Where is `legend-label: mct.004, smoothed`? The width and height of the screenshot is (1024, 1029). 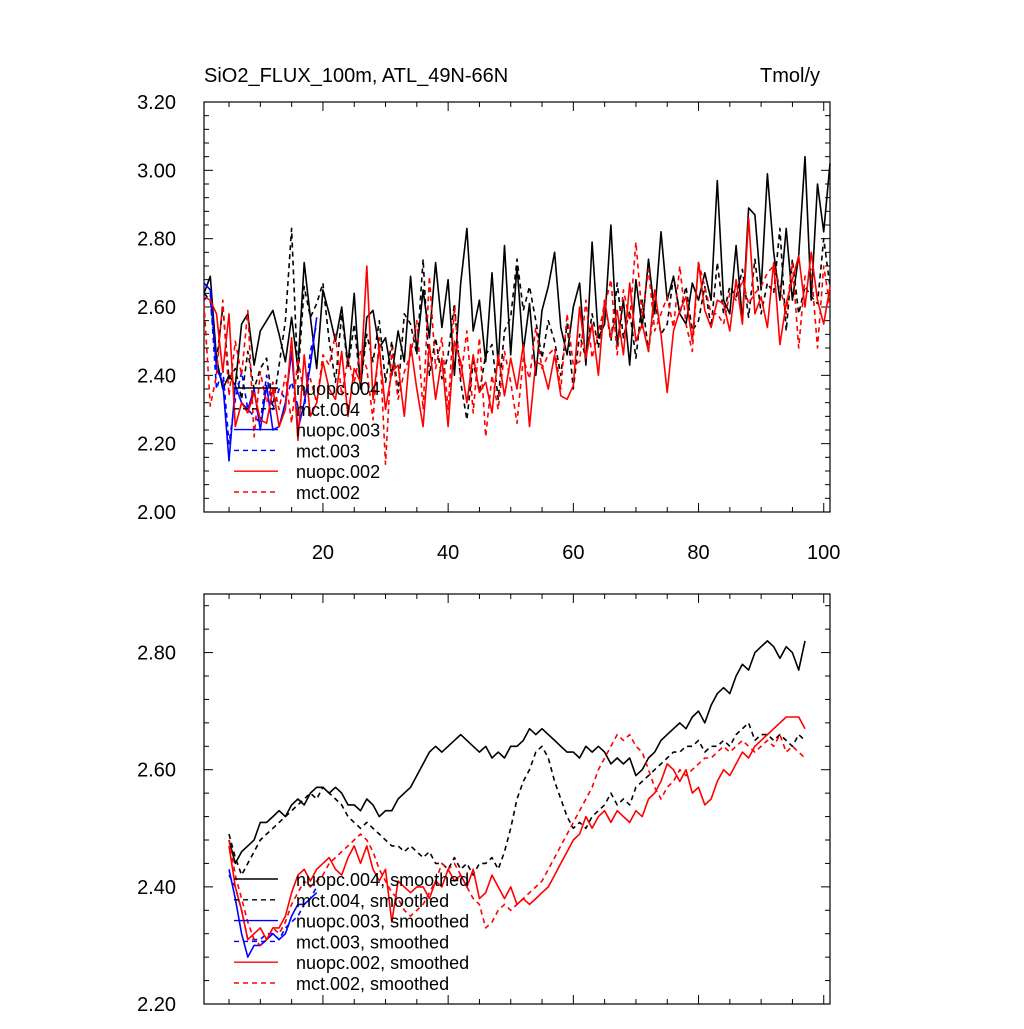 legend-label: mct.004, smoothed is located at coordinates (372, 901).